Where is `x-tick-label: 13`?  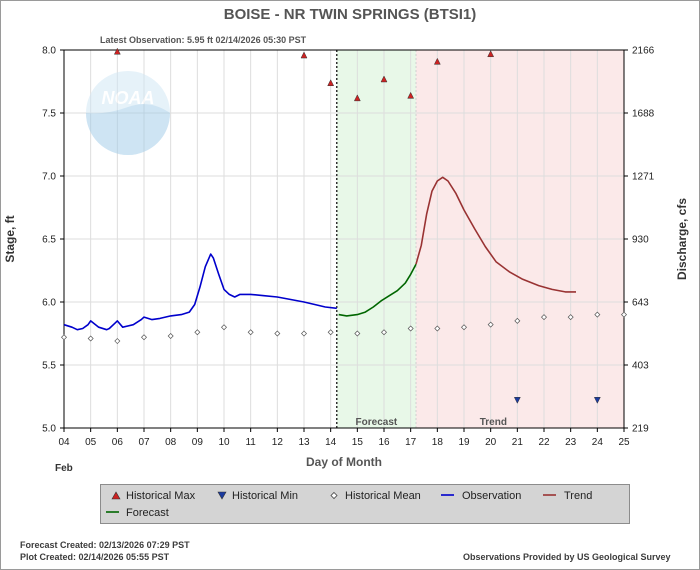 x-tick-label: 13 is located at coordinates (304, 442).